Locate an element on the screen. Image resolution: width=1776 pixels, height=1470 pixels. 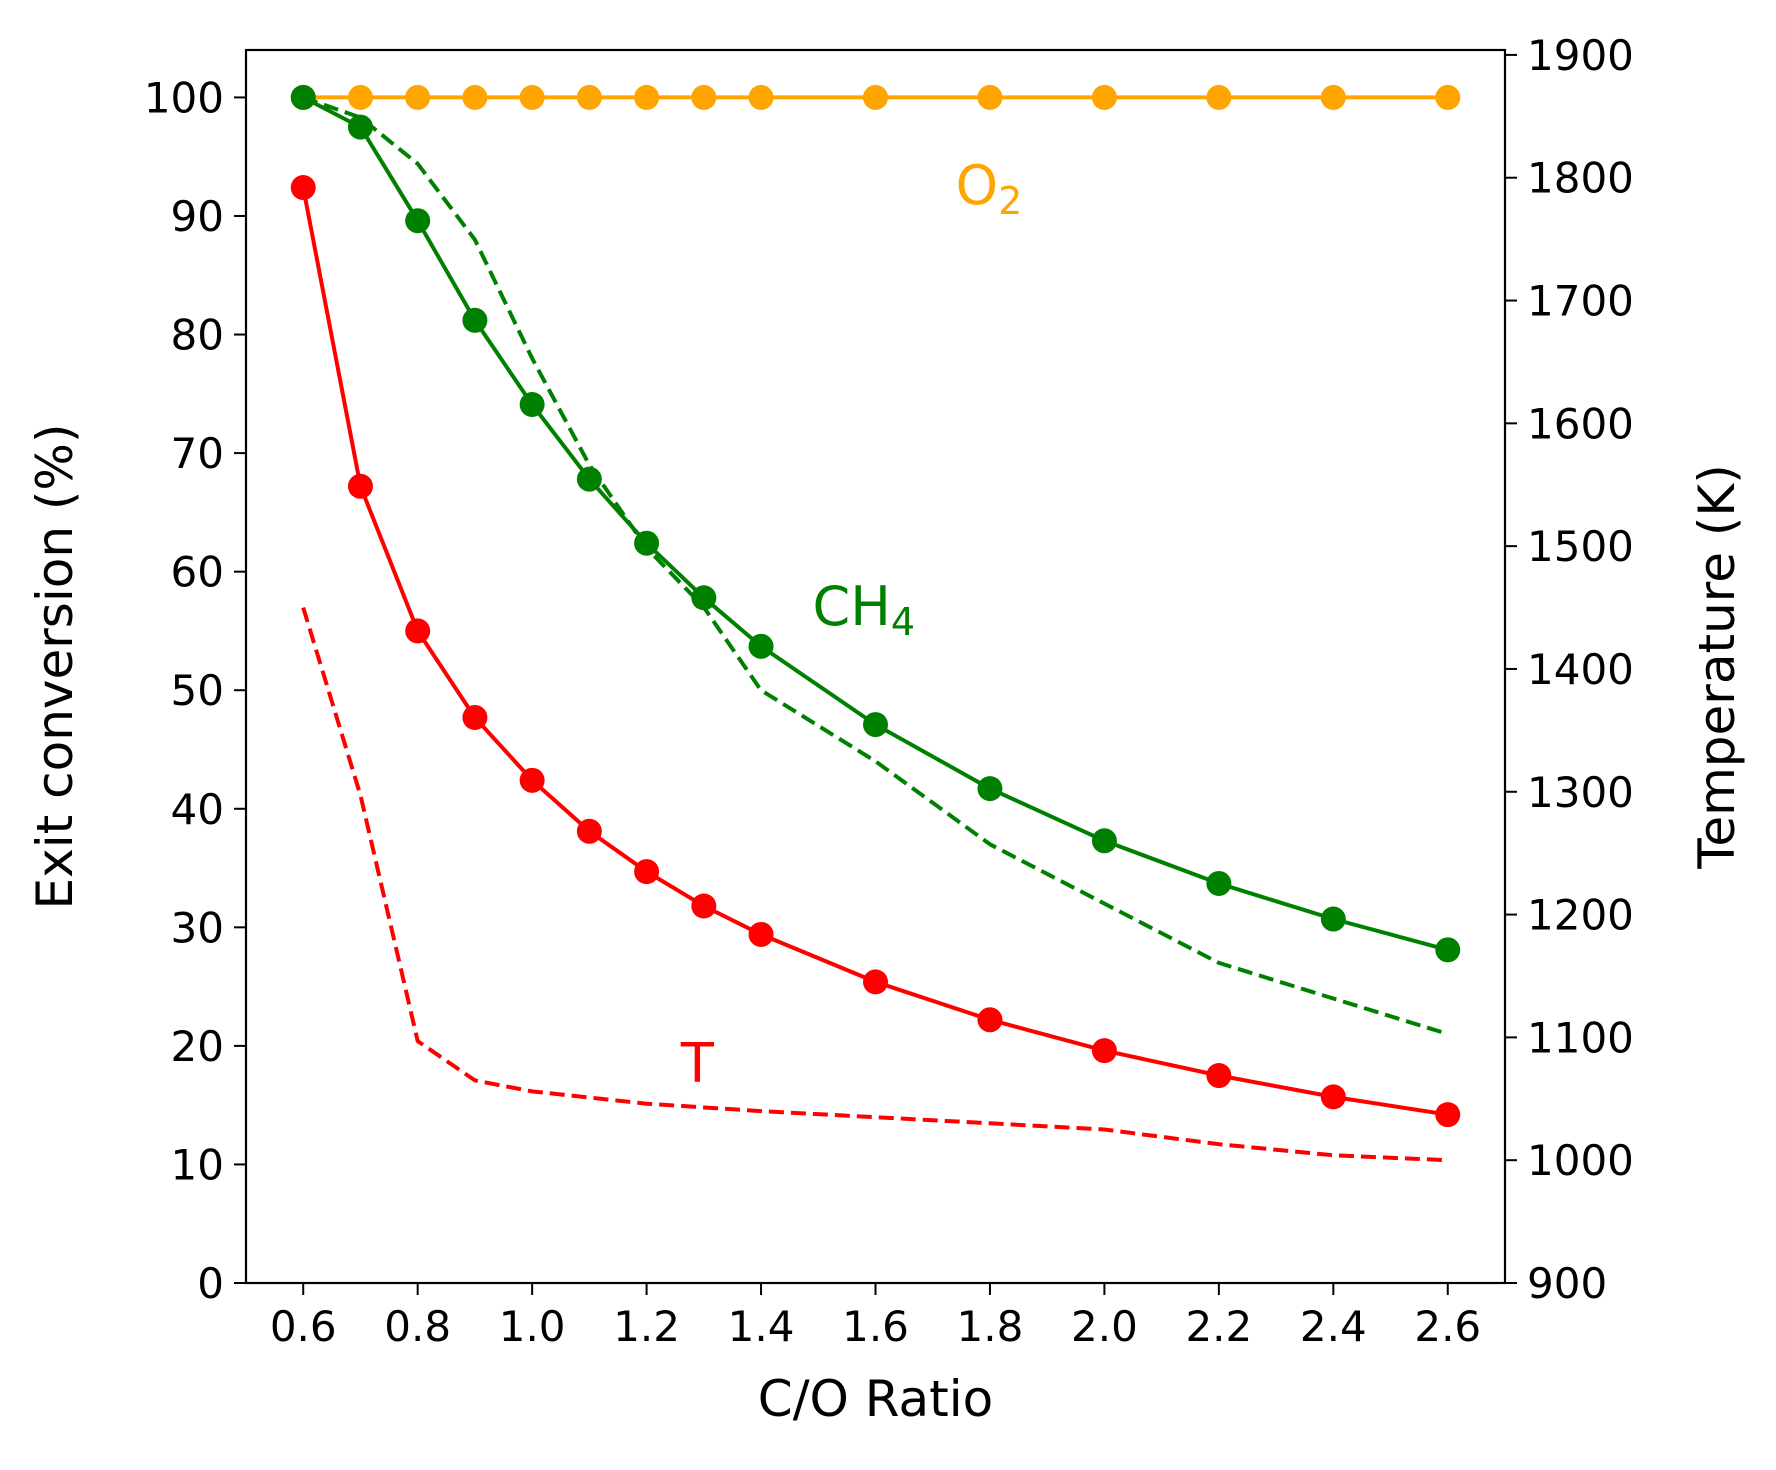
annotation-o2: O2 is located at coordinates (989, 188).